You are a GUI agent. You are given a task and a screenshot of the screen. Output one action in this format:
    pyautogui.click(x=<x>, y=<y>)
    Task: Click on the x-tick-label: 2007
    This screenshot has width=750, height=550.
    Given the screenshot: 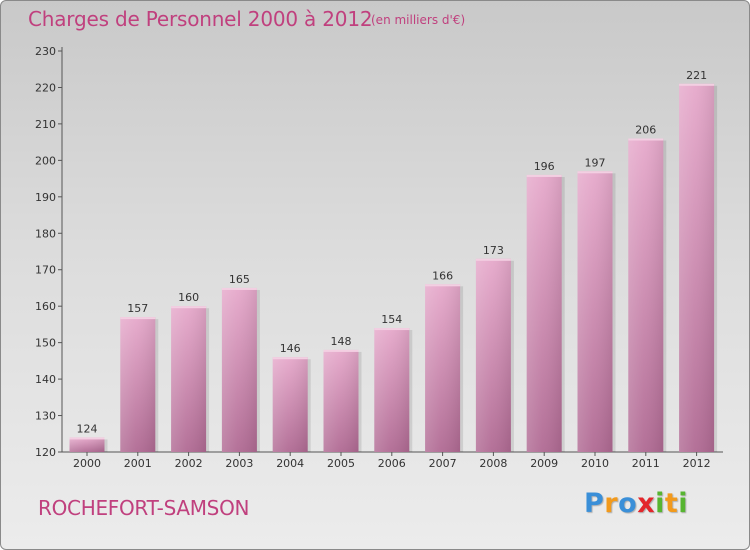 What is the action you would take?
    pyautogui.click(x=443, y=463)
    